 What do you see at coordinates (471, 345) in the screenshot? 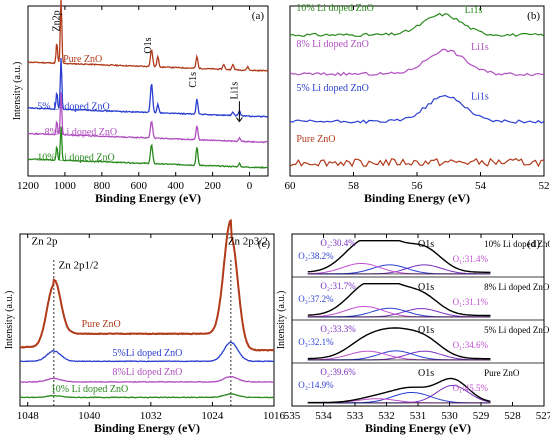
I see `o1-label: O₁:34.6%` at bounding box center [471, 345].